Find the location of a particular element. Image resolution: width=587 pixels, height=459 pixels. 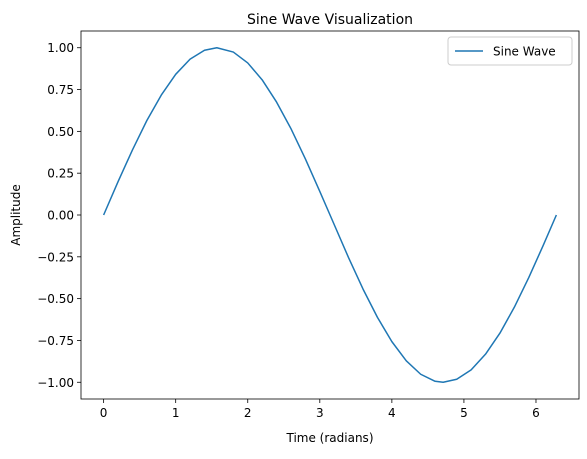

y-tick-label: −0.75 is located at coordinates (55, 341).